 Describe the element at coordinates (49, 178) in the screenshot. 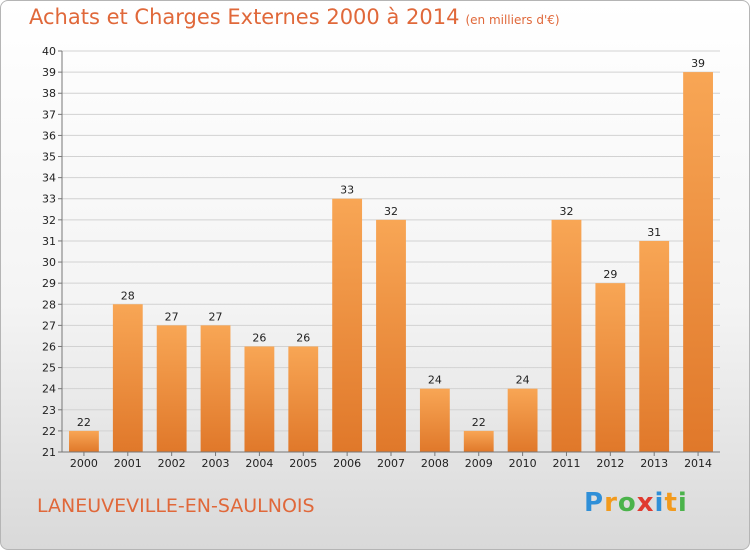

I see `y-tick-label: 34` at that location.